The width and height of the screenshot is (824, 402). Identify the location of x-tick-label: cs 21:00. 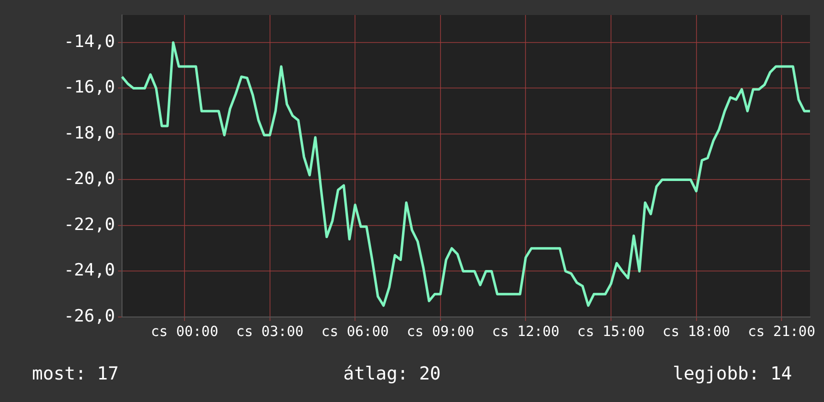
(782, 332).